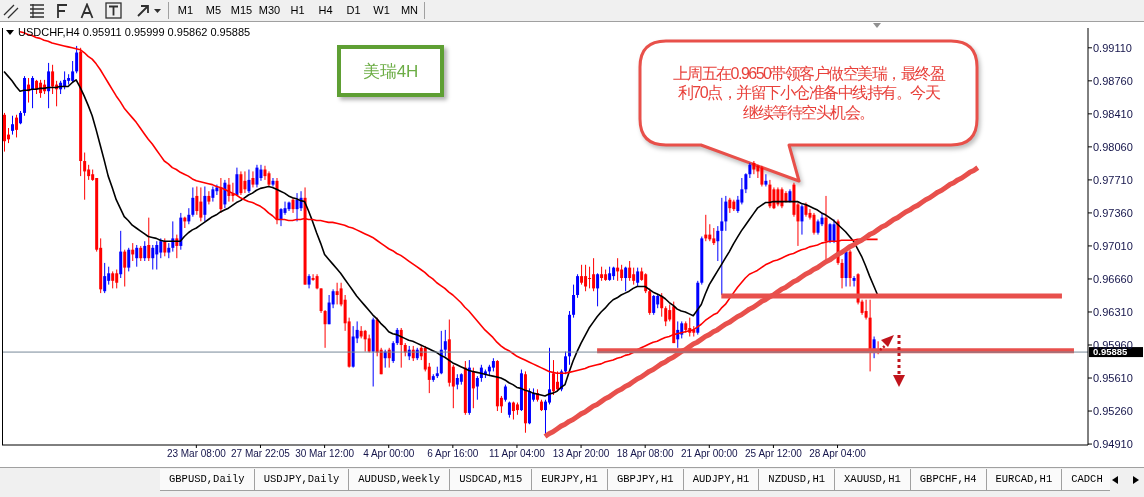 The width and height of the screenshot is (1144, 497). Describe the element at coordinates (297, 10) in the screenshot. I see `text: H1` at that location.